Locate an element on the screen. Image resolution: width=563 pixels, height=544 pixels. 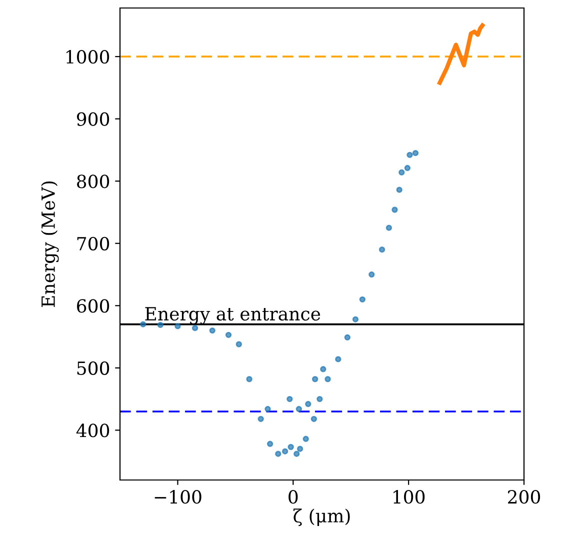
y-tick-label: 800 is located at coordinates (93, 181).